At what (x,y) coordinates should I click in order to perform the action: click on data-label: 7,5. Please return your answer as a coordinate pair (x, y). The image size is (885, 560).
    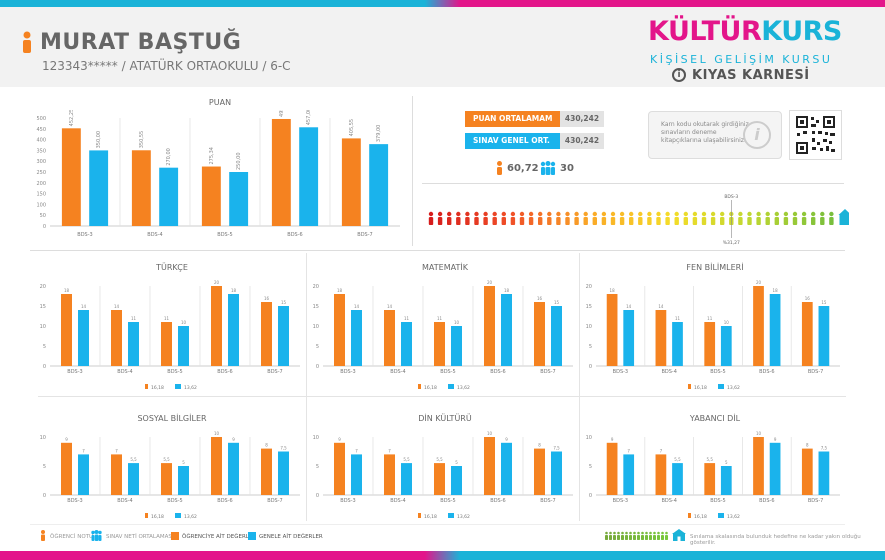
    Looking at the image, I should click on (824, 448).